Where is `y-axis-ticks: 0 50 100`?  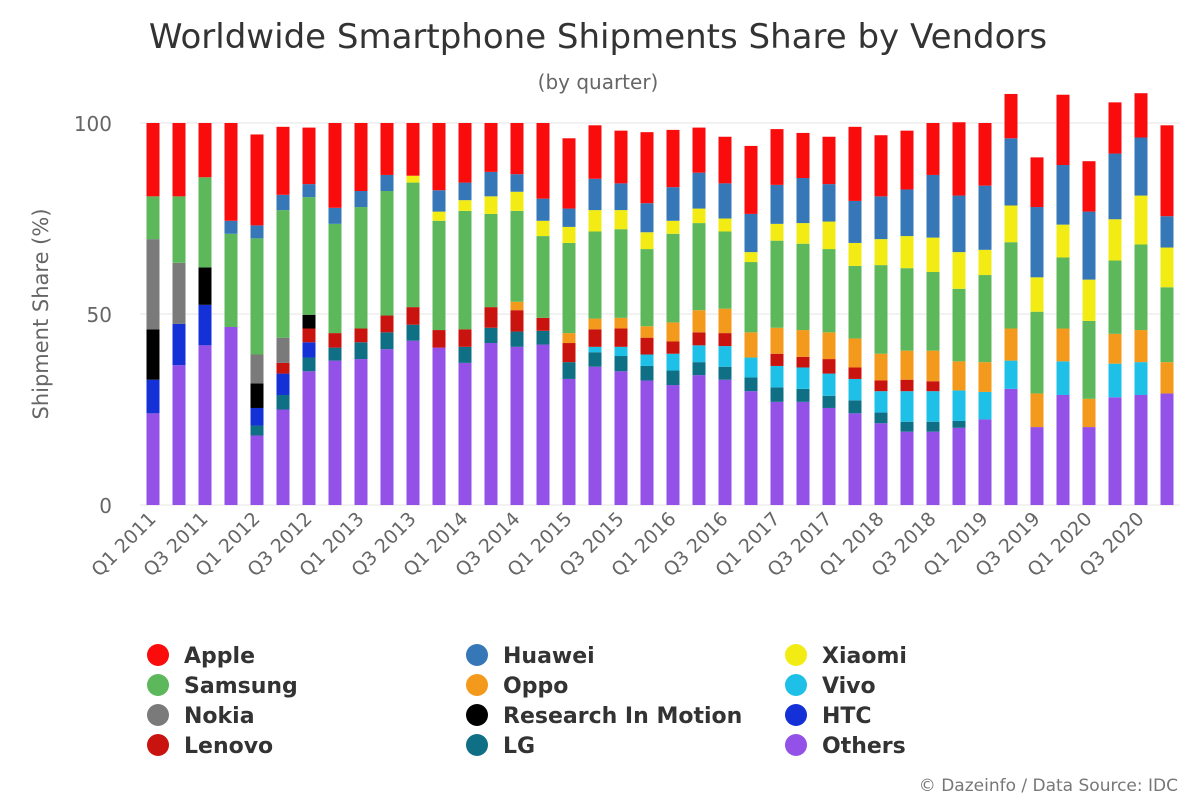
y-axis-ticks: 0 50 100 is located at coordinates (93, 315).